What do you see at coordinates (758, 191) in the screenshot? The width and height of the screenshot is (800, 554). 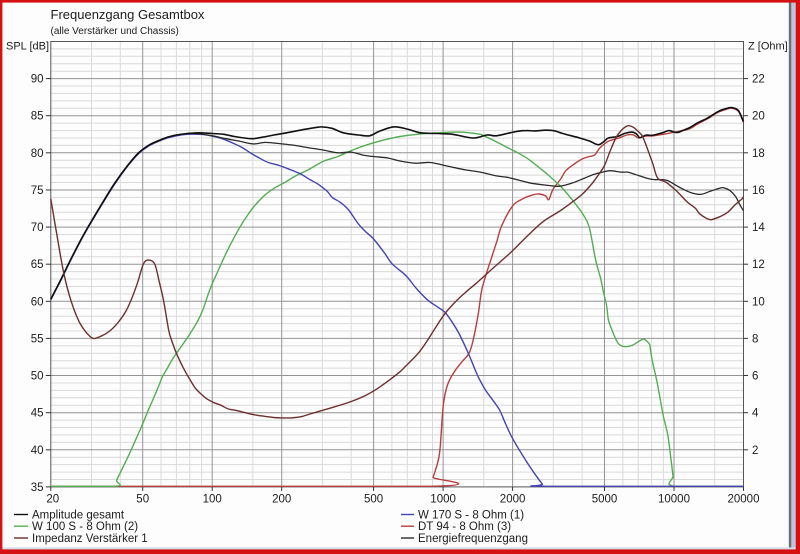 I see `svg-text: 16` at bounding box center [758, 191].